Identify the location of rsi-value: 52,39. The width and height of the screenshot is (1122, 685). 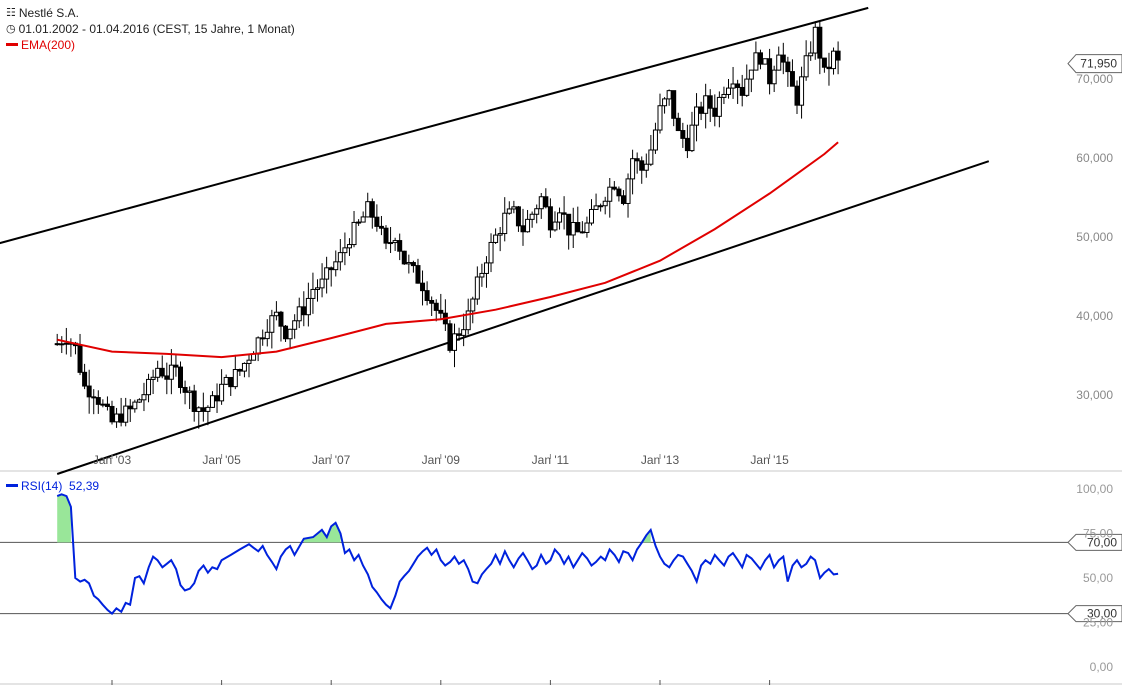
(84, 485).